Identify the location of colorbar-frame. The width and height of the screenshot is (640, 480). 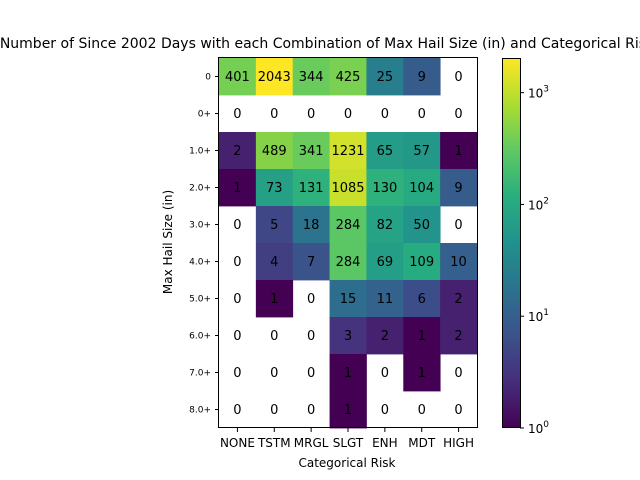
(511, 243).